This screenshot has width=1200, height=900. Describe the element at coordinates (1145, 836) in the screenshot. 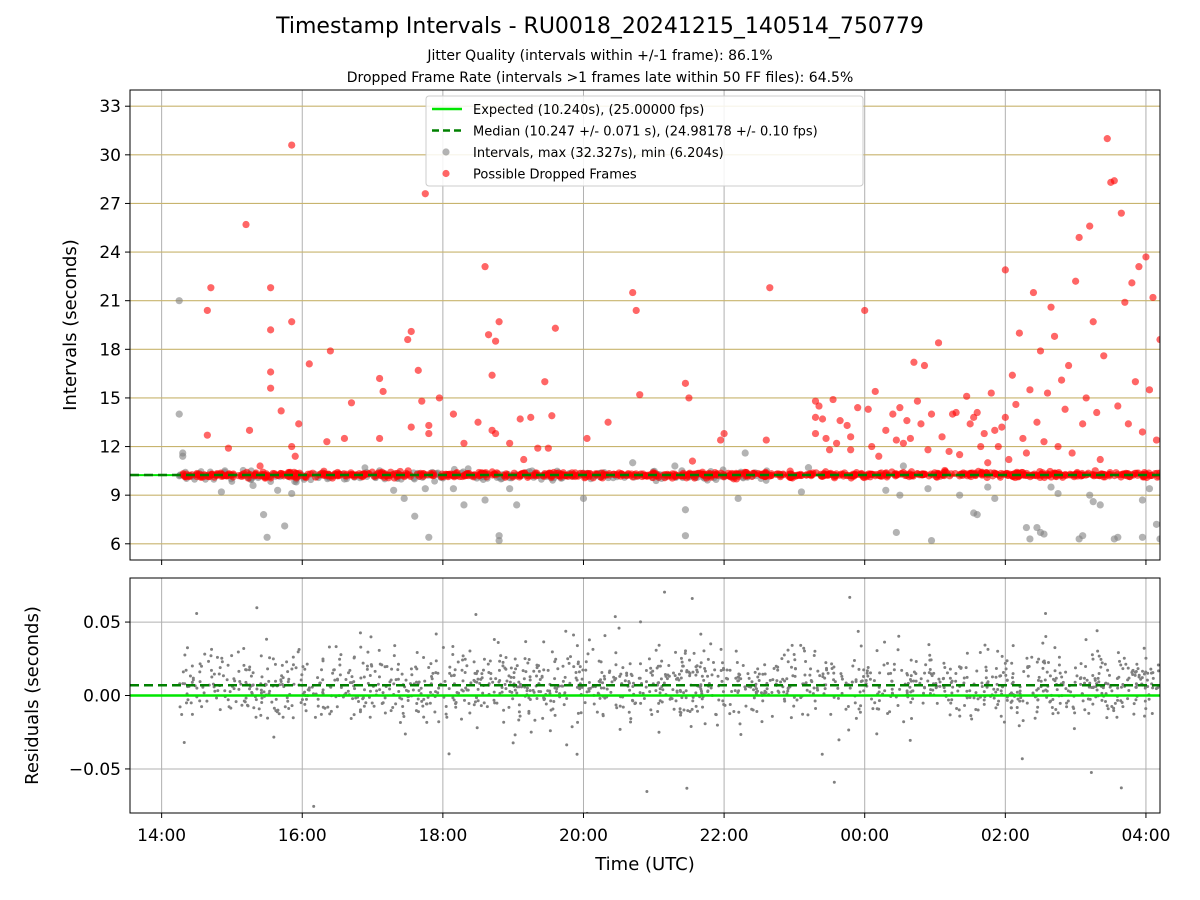

I see `x-tick-label: 04:00` at that location.